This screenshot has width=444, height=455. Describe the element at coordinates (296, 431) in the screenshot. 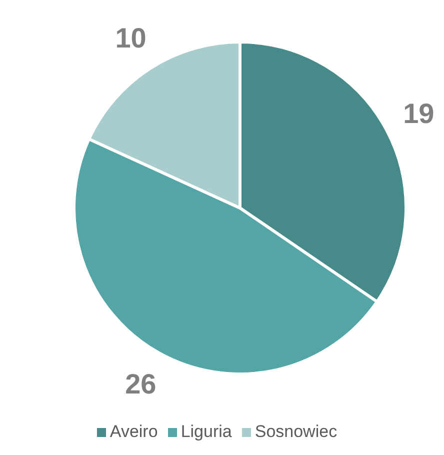

I see `legend-label: Sosnowiec` at that location.